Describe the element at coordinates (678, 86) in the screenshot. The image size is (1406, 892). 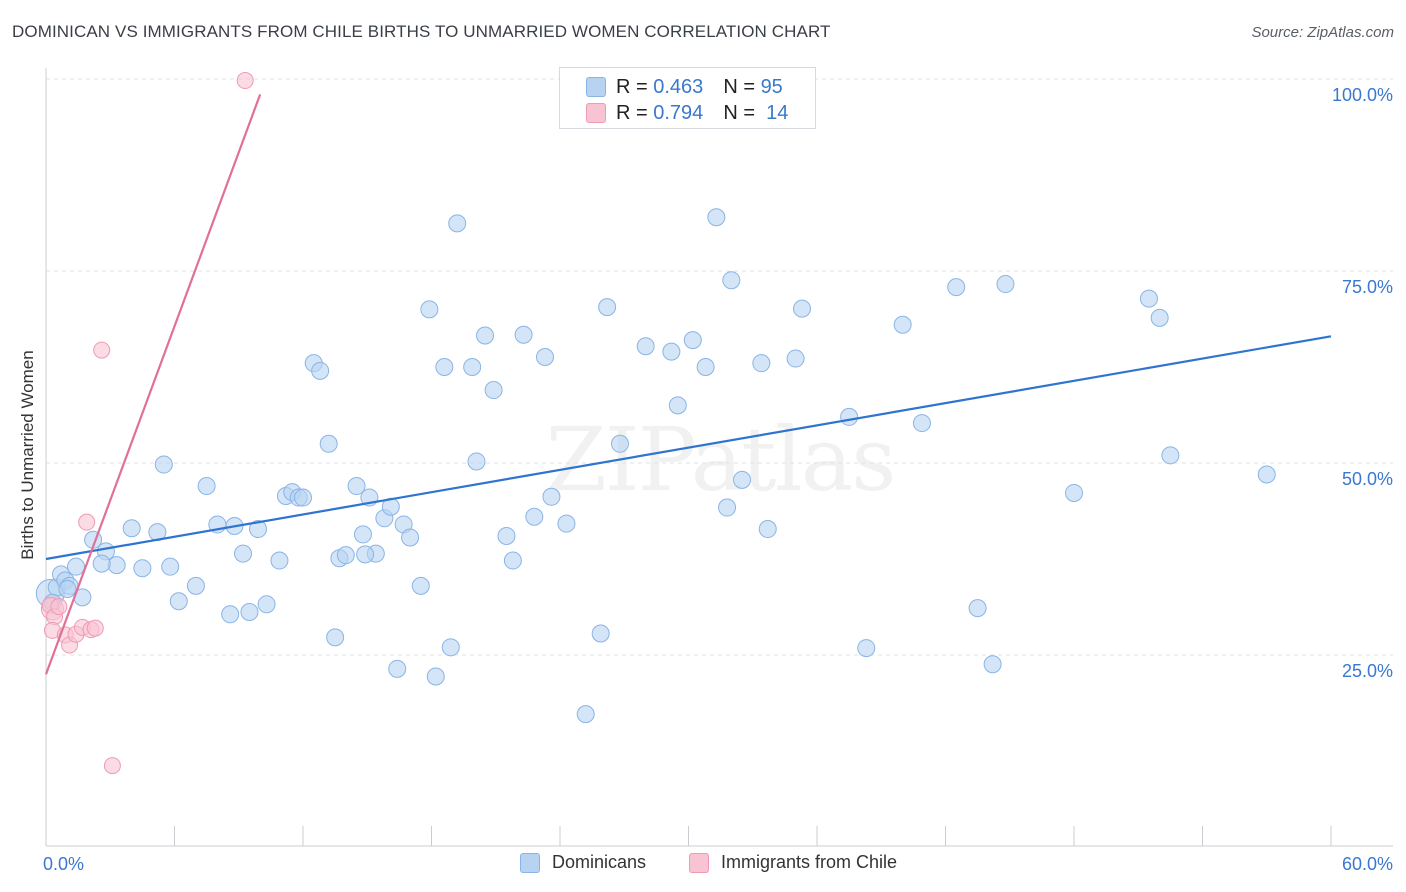
I see `legend-r-value: 0.463` at that location.